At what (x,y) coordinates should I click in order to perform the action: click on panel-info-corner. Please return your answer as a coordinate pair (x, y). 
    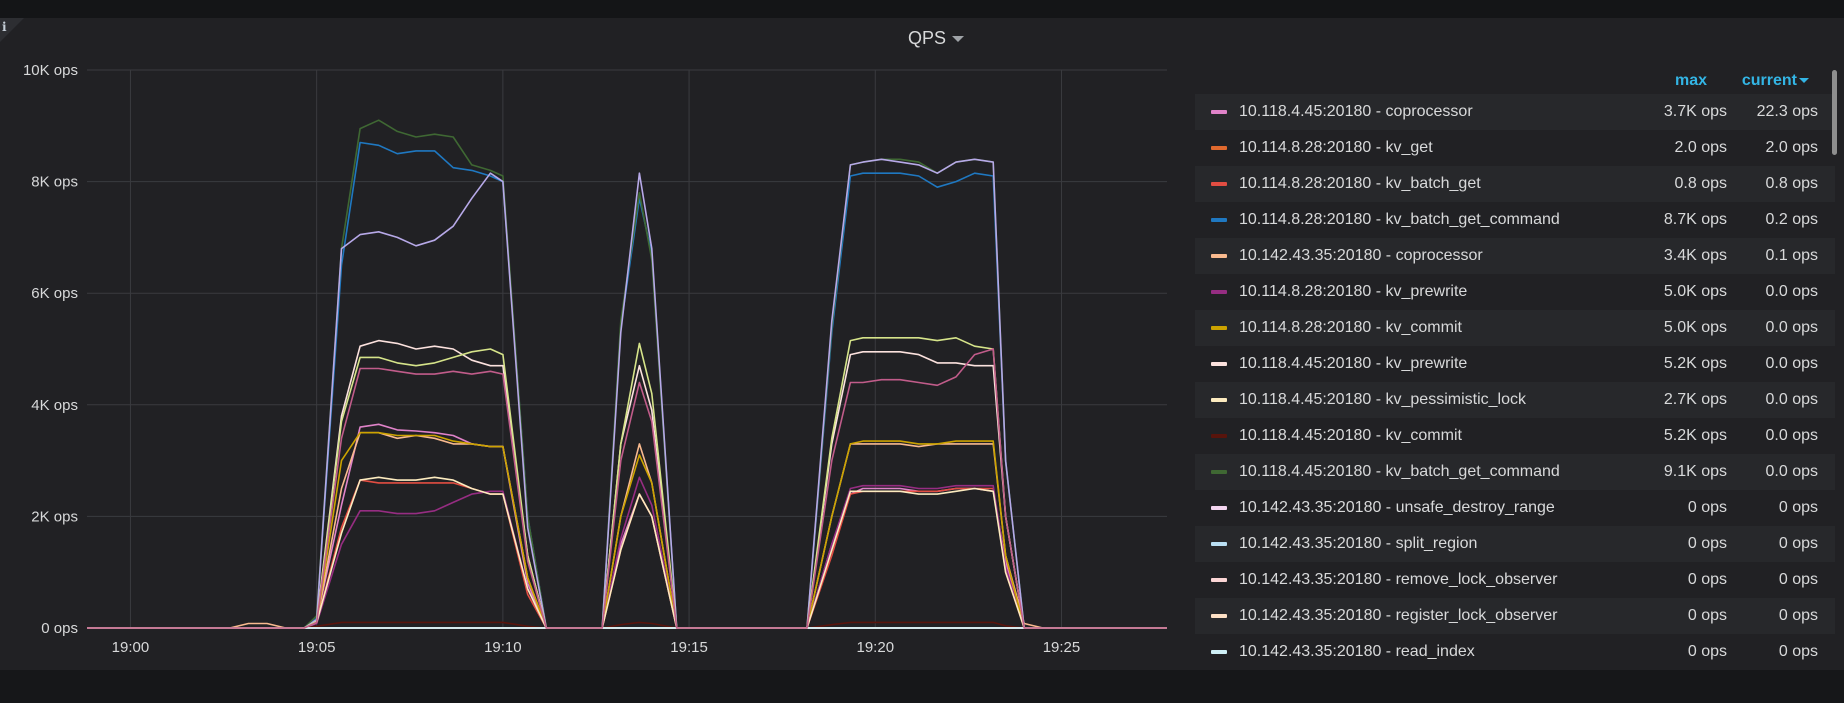
    Looking at the image, I should click on (12, 30).